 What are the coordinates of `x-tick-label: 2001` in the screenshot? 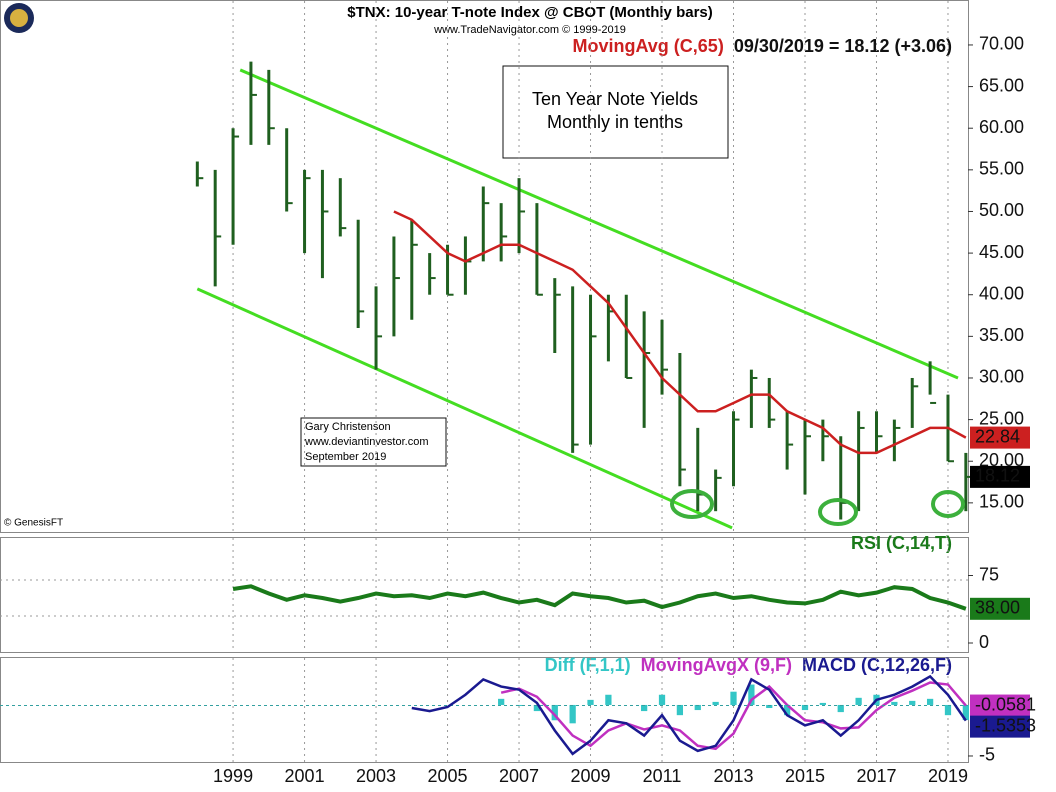 It's located at (305, 776).